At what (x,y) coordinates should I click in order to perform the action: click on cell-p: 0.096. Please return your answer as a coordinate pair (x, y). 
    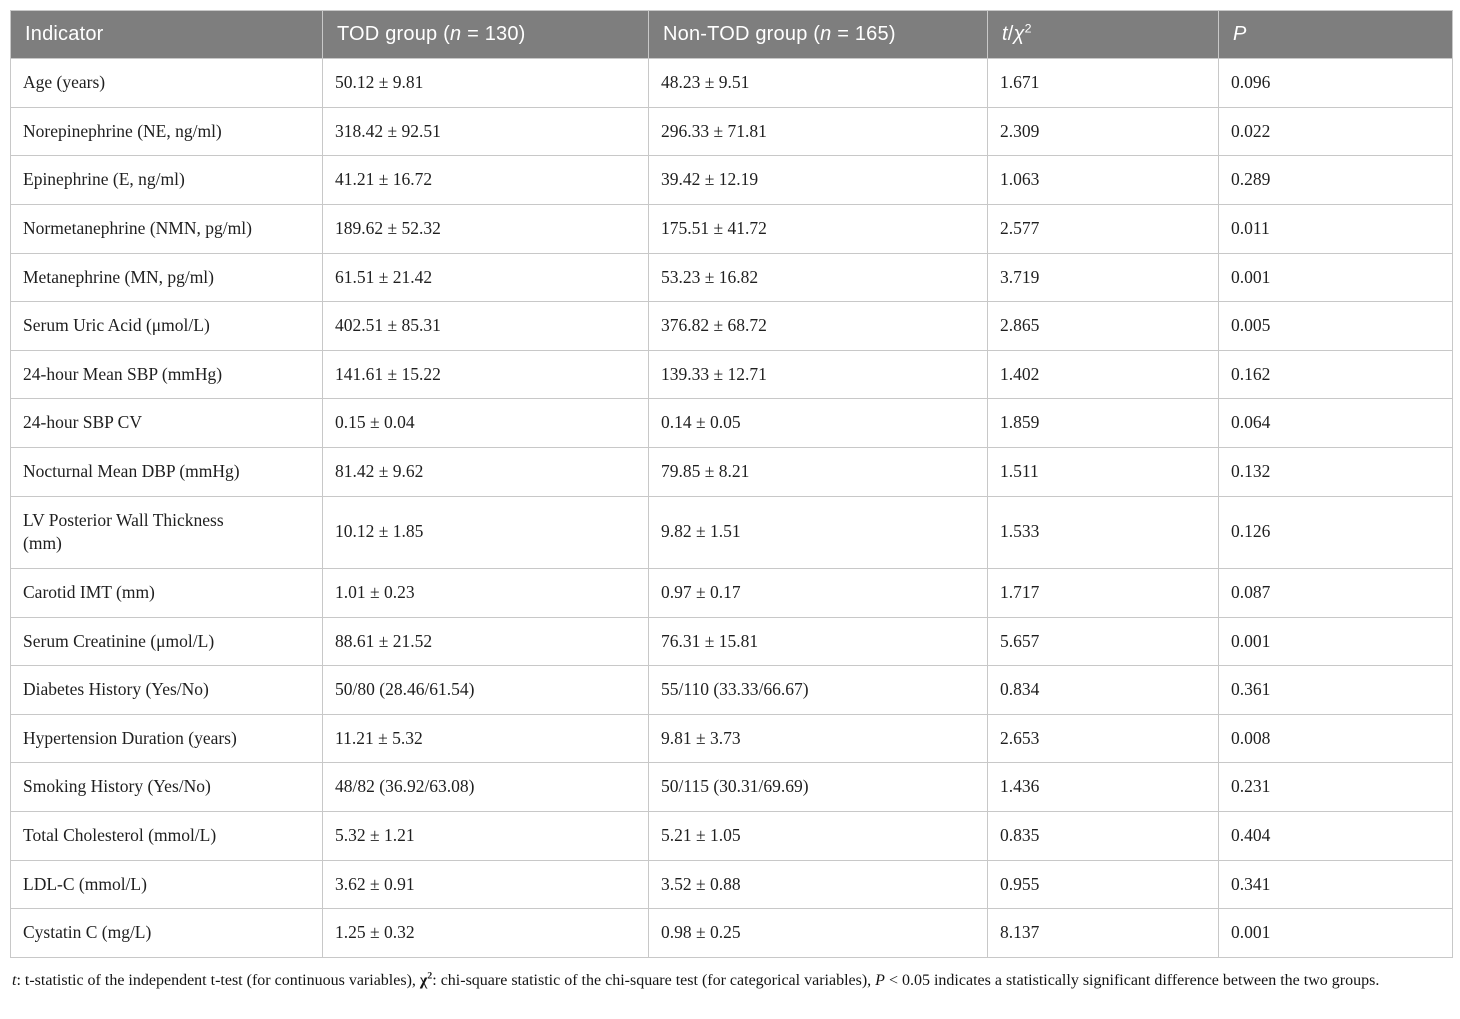
    Looking at the image, I should click on (1335, 83).